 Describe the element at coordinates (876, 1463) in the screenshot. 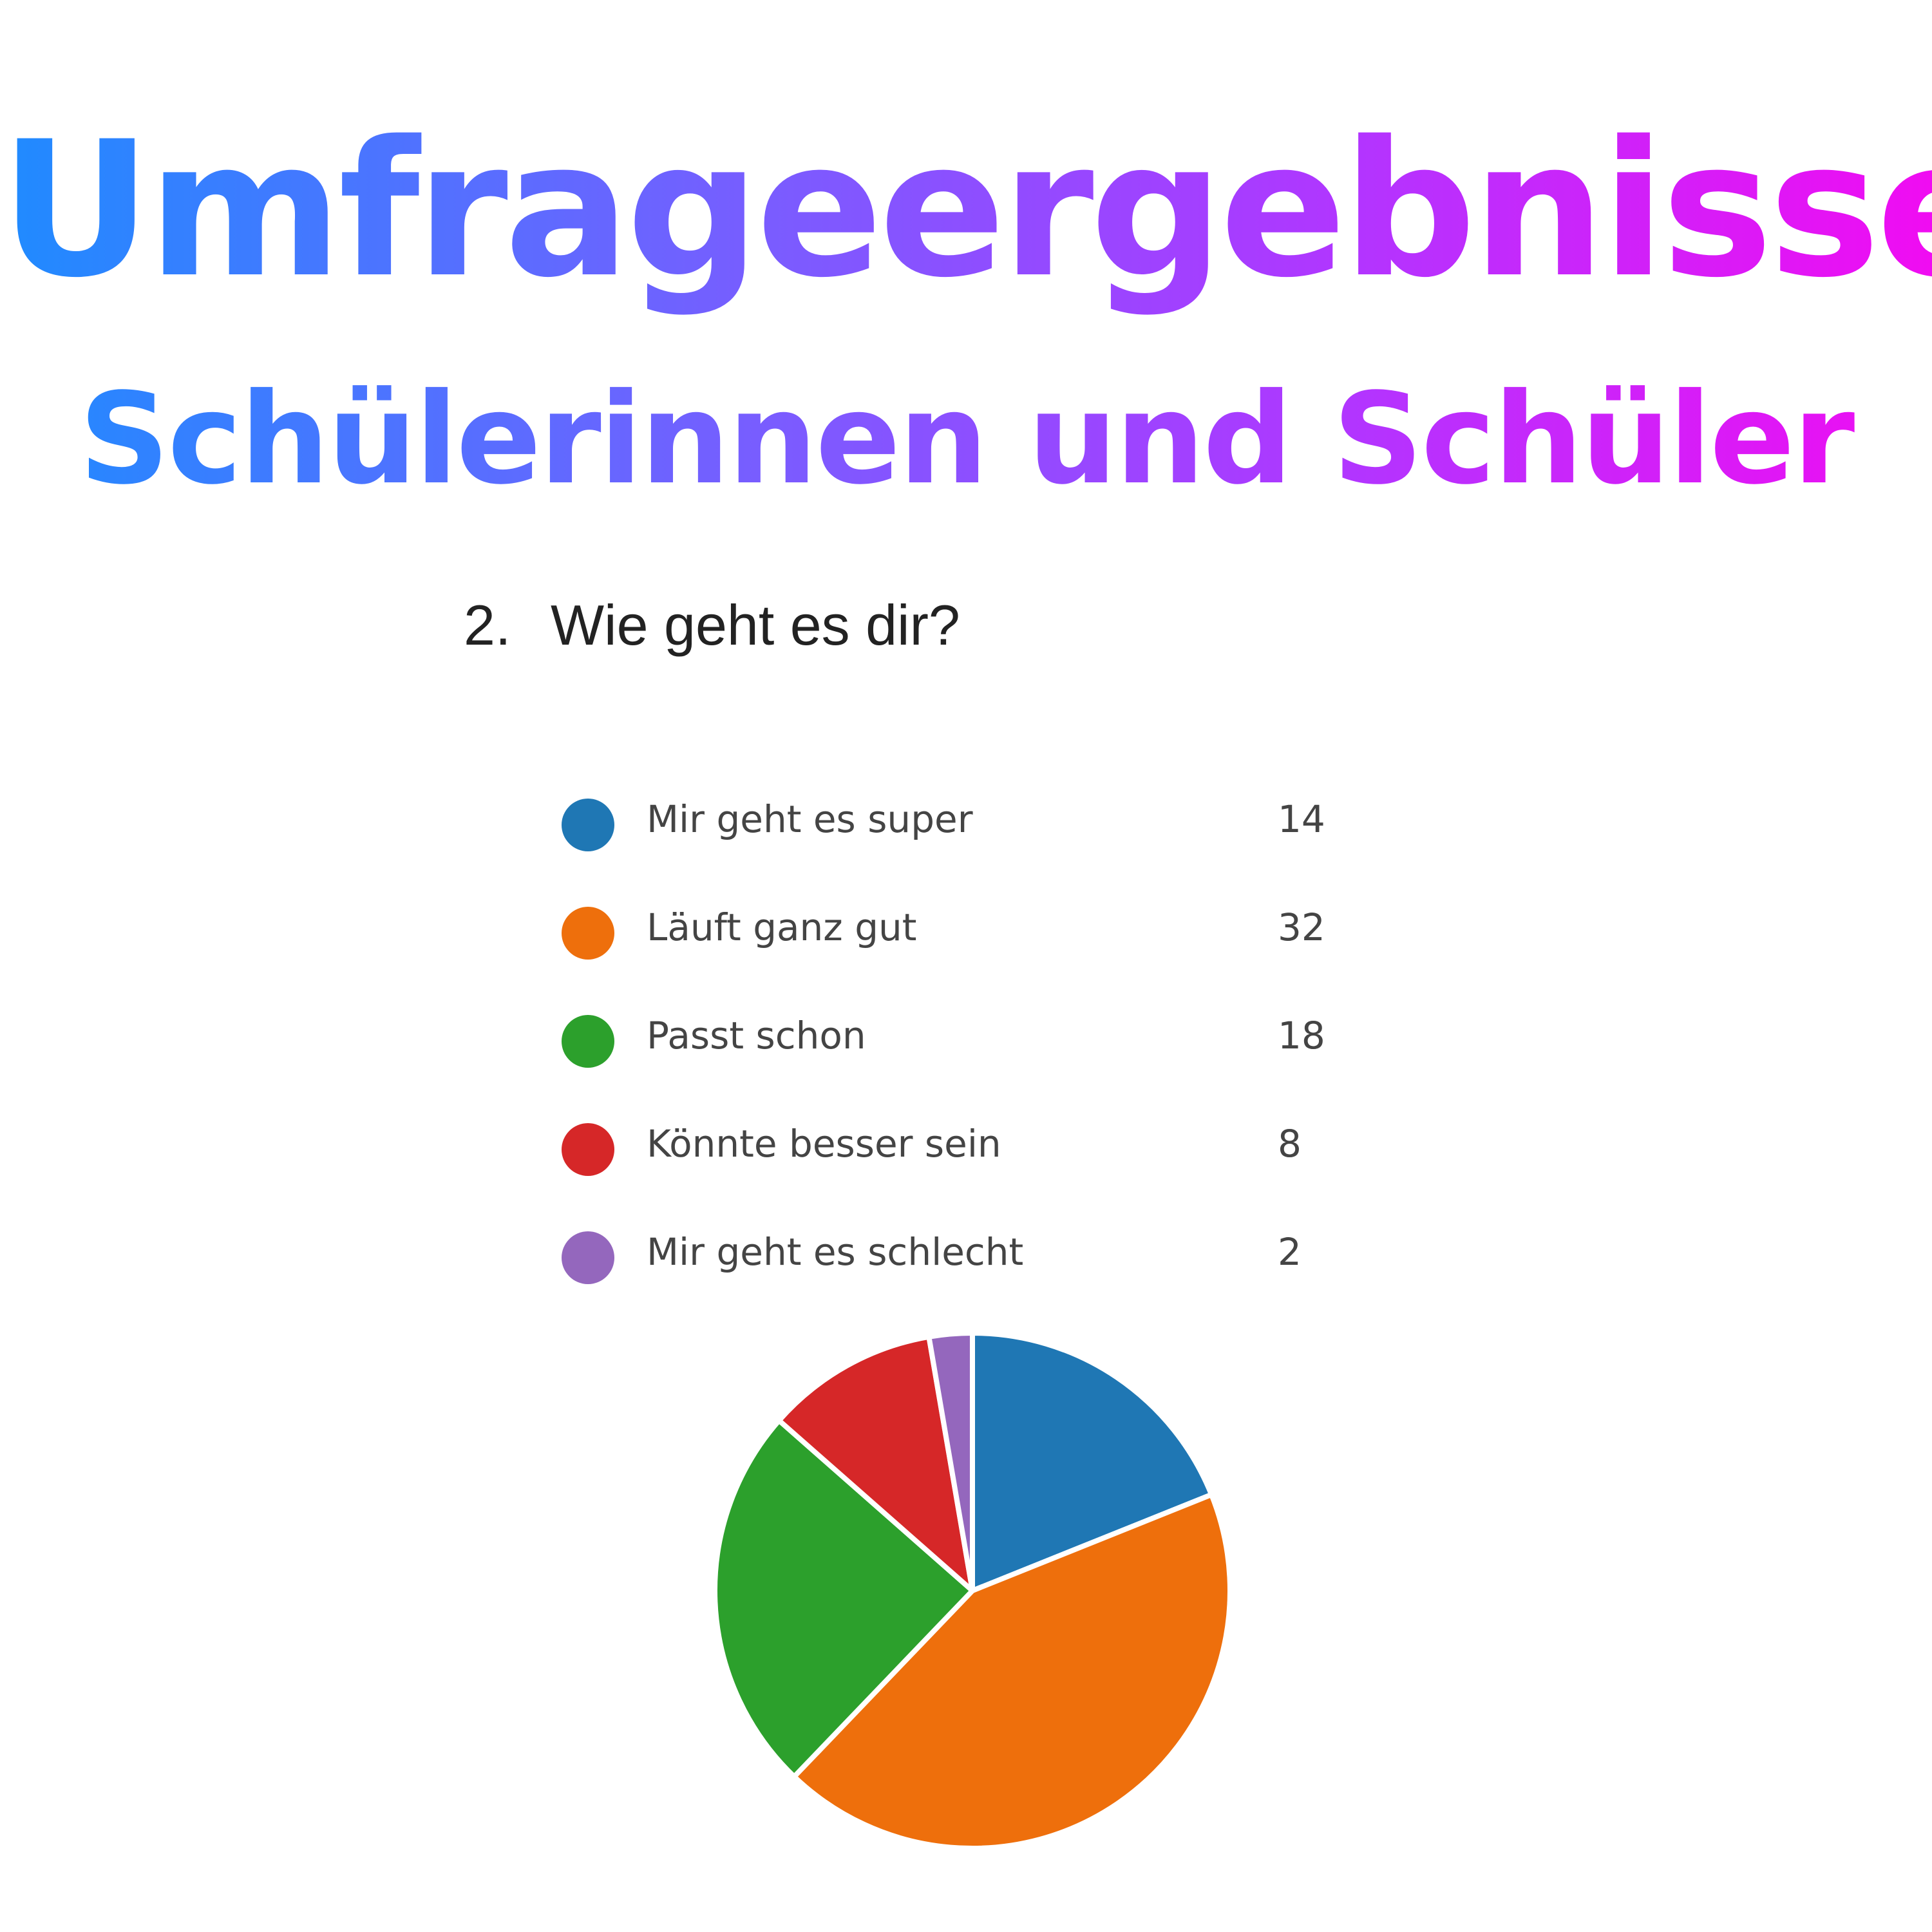

I see `pie-slice-besser-sein` at that location.